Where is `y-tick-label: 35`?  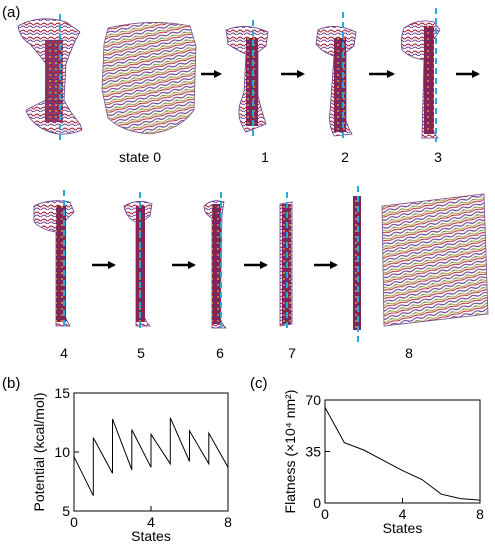 y-tick-label: 35 is located at coordinates (313, 452).